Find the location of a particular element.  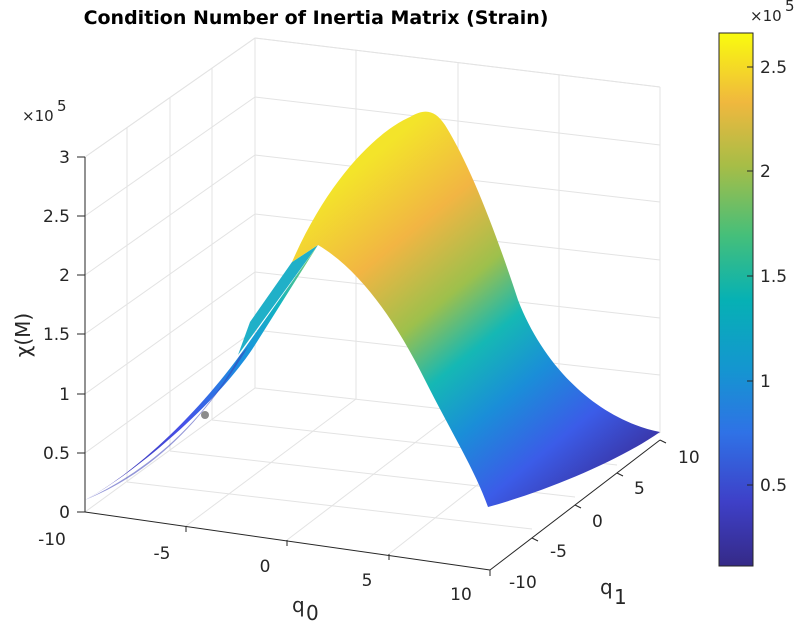

surface-ridge-band is located at coordinates (278, 300).